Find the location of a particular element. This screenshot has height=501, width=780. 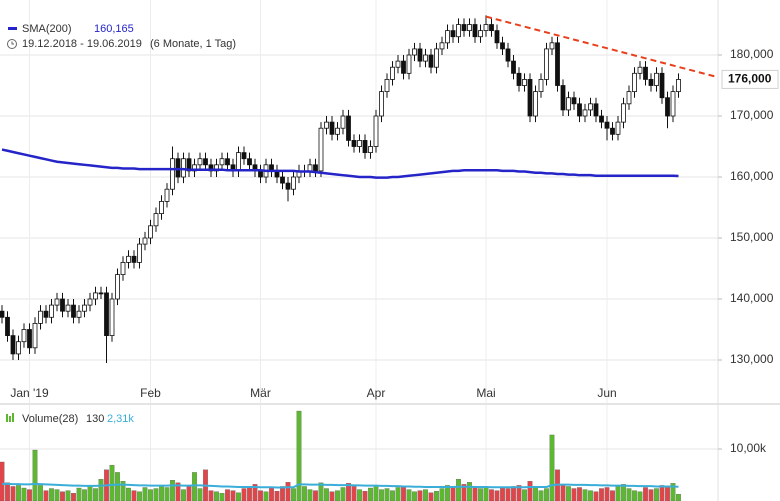

legend-icon is located at coordinates (7, 418).